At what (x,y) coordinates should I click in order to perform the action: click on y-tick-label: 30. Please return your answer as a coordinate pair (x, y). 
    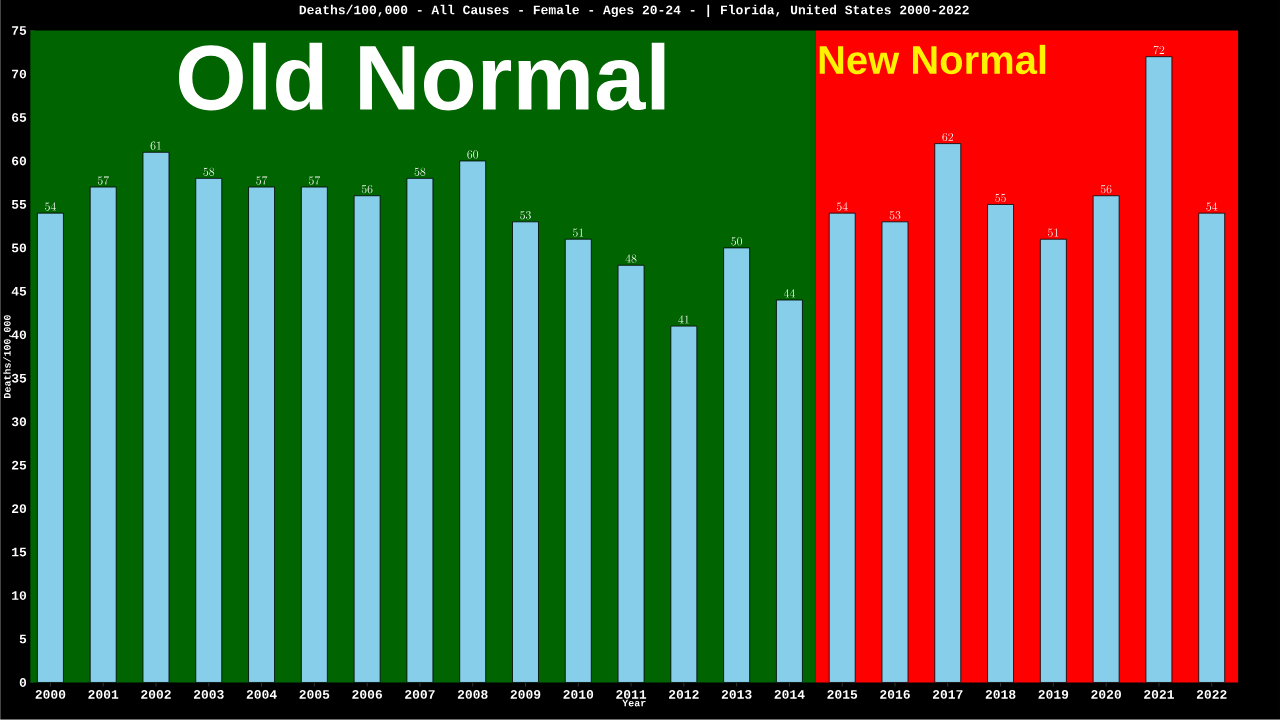
    Looking at the image, I should click on (19, 422).